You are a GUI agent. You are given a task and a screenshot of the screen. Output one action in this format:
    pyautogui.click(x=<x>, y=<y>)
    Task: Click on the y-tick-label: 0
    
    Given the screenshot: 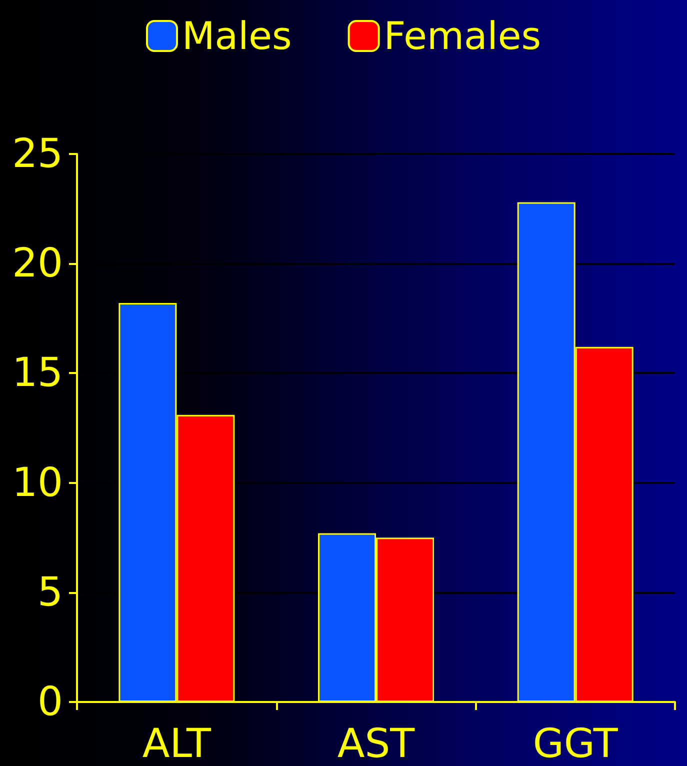 What is the action you would take?
    pyautogui.click(x=50, y=702)
    